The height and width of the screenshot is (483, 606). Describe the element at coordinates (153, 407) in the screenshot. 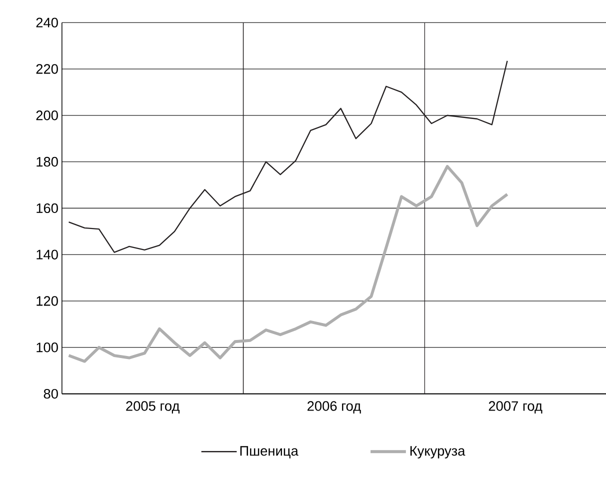

I see `x-tick-label: 2005 год` at that location.